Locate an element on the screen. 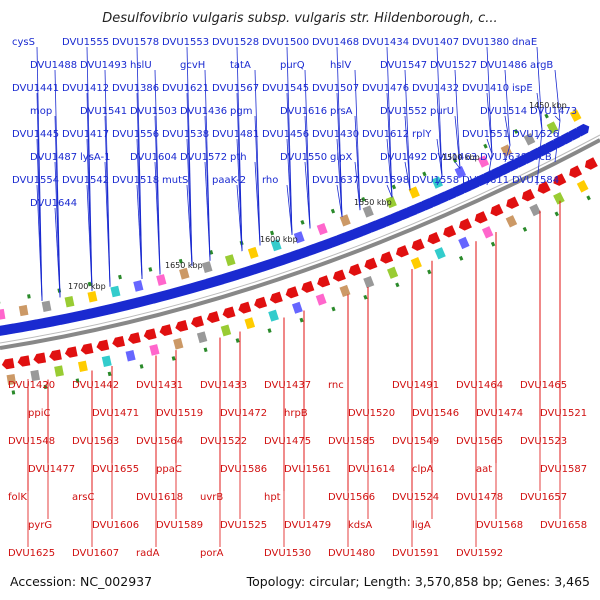 The height and width of the screenshot is (600, 600). gene-label-top: DVU1552 is located at coordinates (403, 111).